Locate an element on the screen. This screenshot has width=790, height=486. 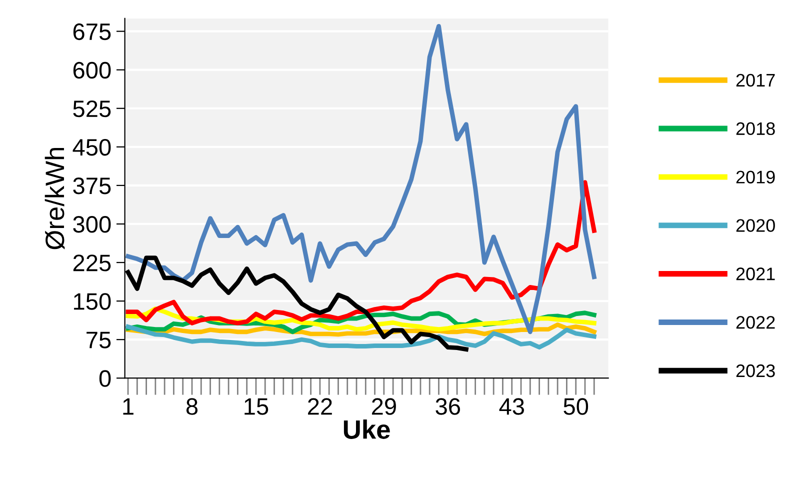
x-tick-label: 43 is located at coordinates (511, 406).